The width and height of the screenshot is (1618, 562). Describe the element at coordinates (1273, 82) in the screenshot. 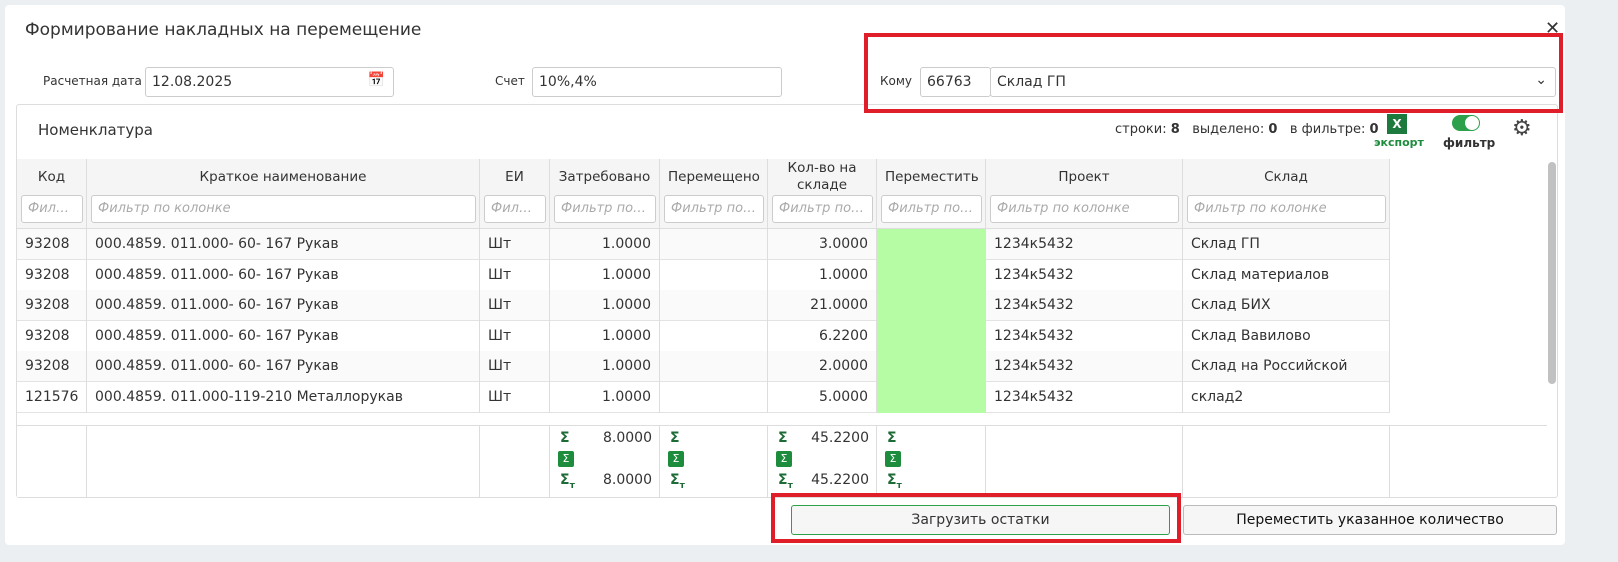

I see `to-select: Склад ГП ⌄` at that location.